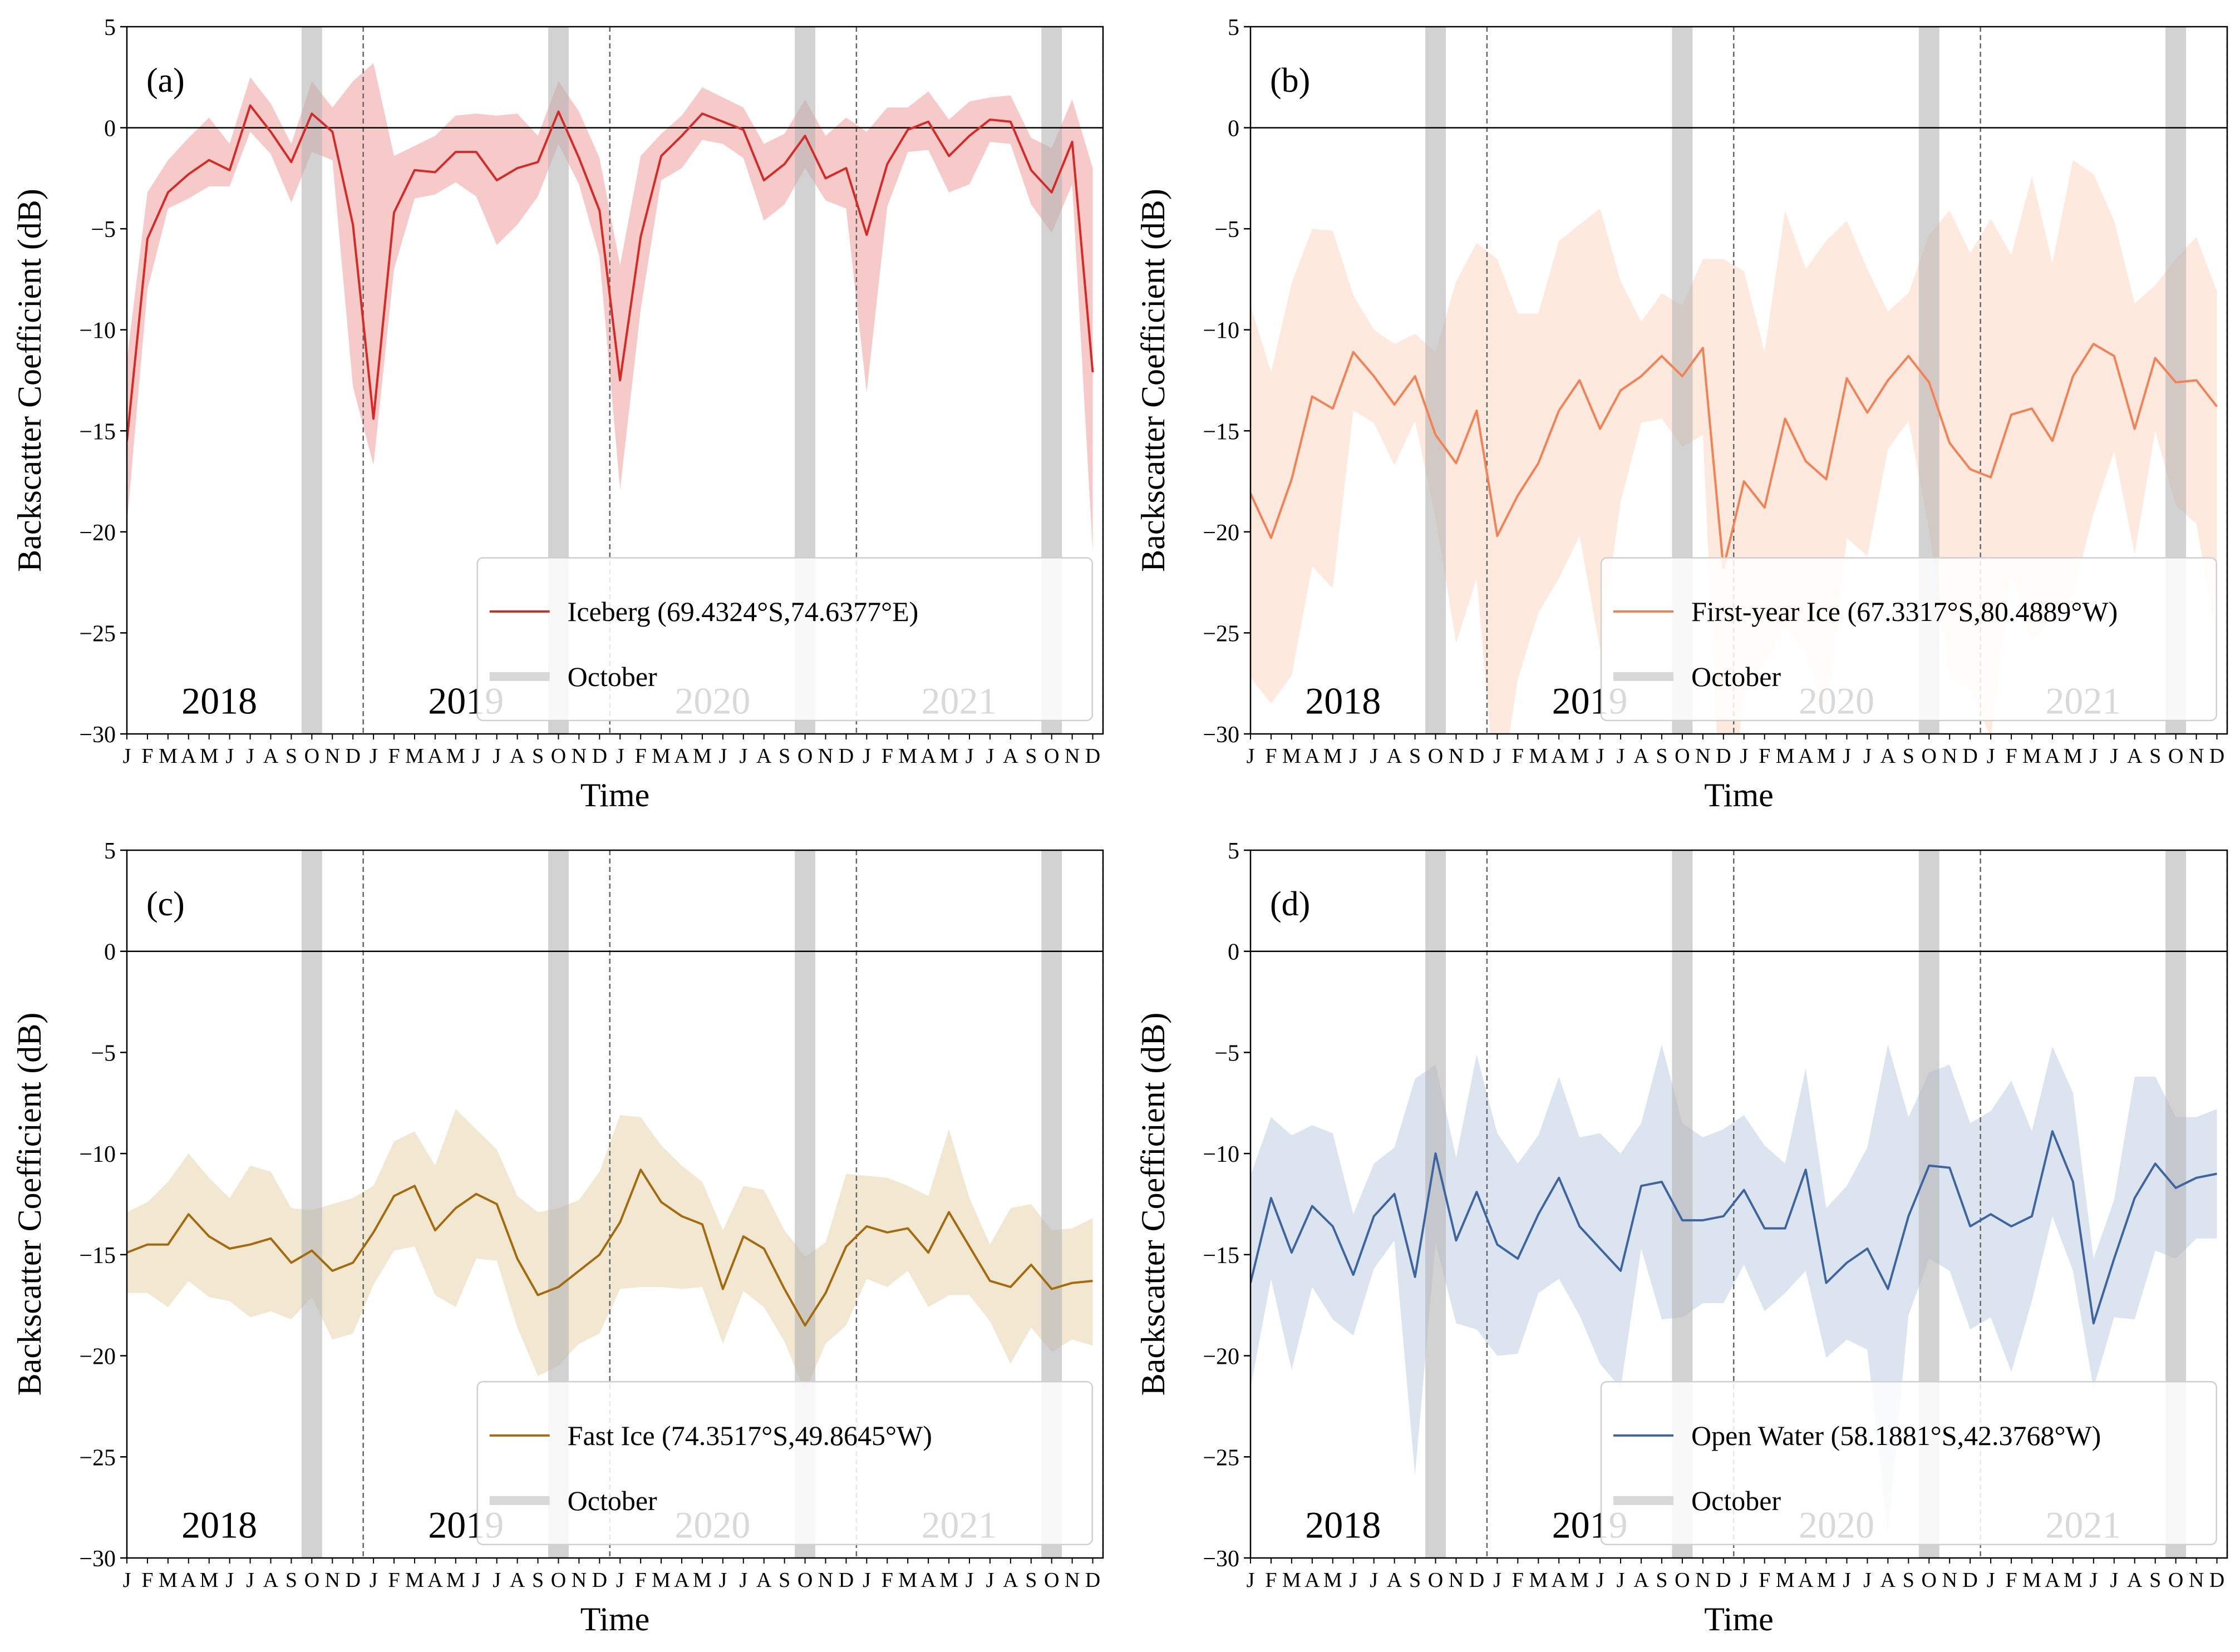  What do you see at coordinates (1435, 1204) in the screenshot?
I see `october-band` at bounding box center [1435, 1204].